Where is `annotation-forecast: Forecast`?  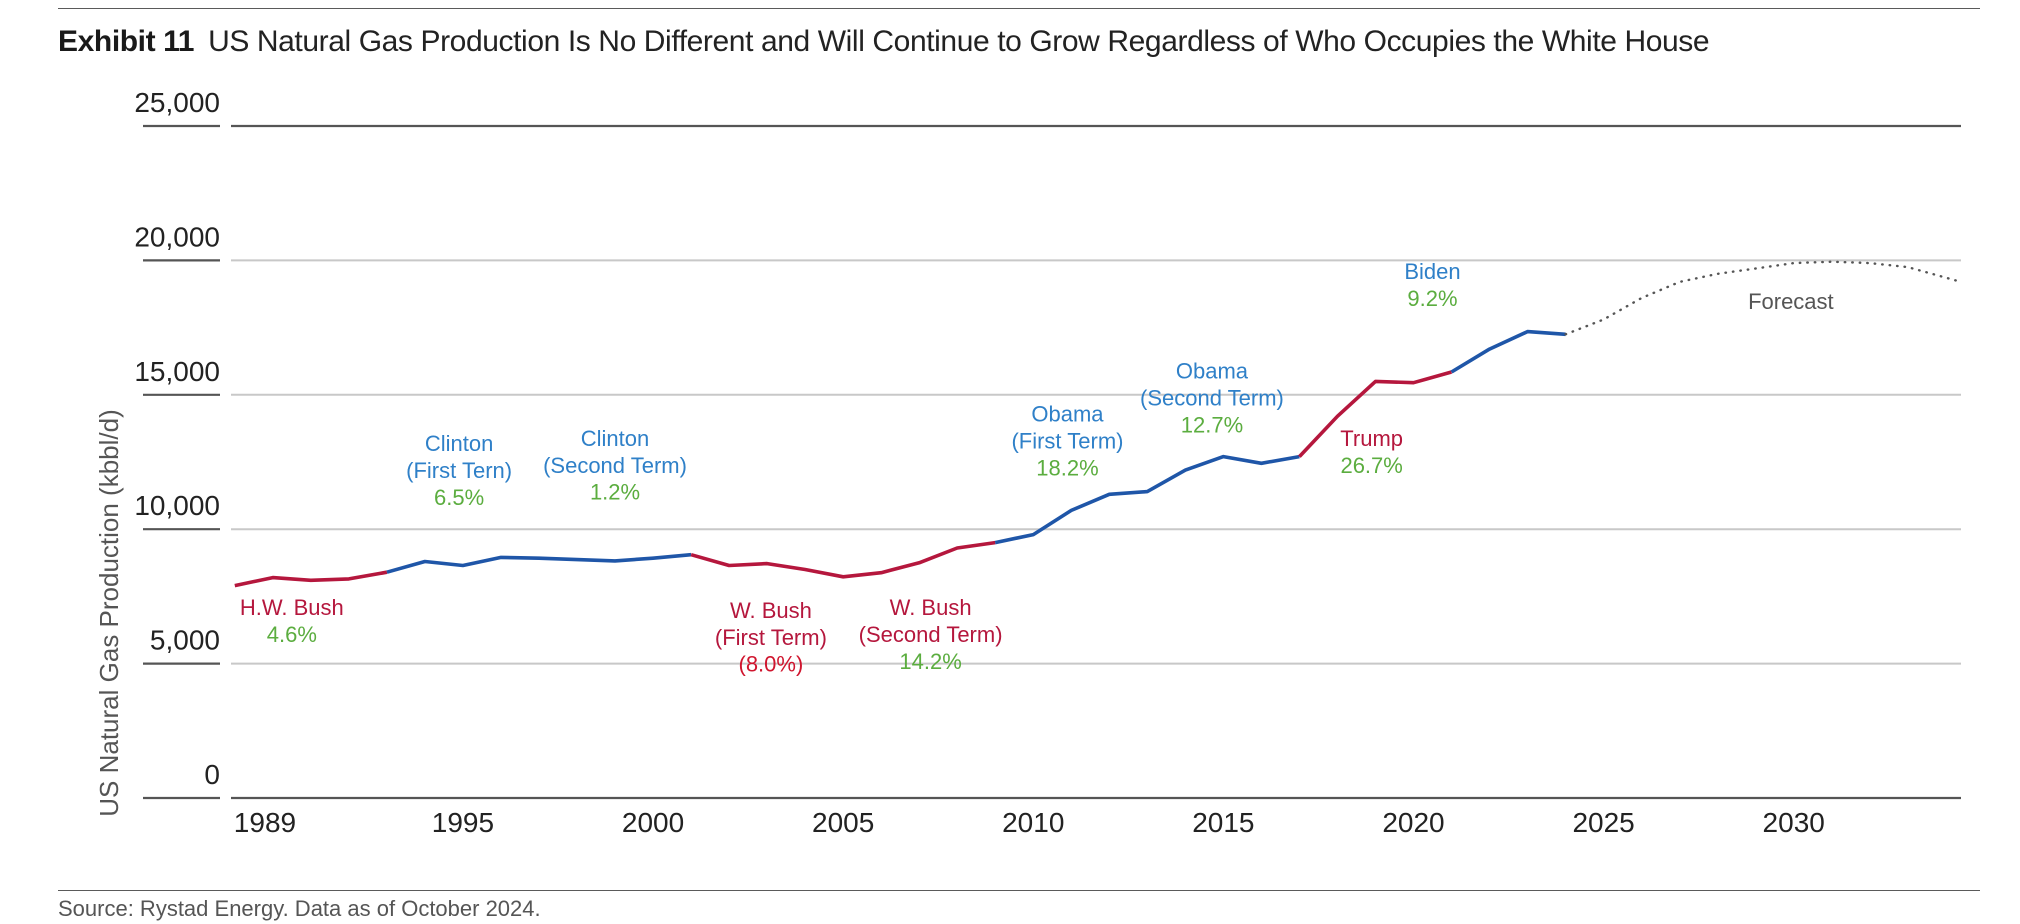
annotation-forecast: Forecast is located at coordinates (1791, 301).